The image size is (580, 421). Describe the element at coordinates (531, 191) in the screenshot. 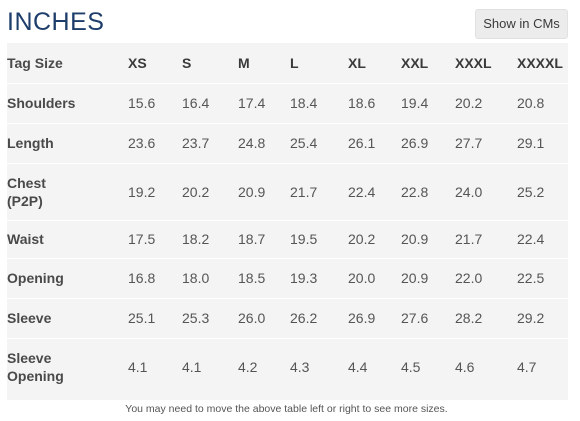

I see `table-cell: 25.2` at that location.